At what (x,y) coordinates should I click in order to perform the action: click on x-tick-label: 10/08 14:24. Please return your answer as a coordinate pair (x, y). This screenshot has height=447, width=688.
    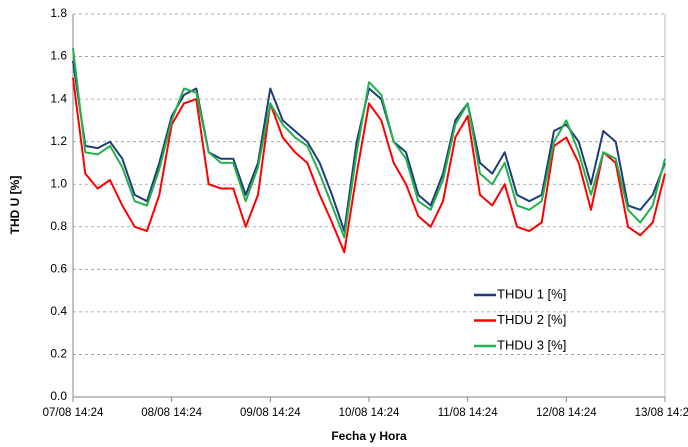
    Looking at the image, I should click on (369, 413).